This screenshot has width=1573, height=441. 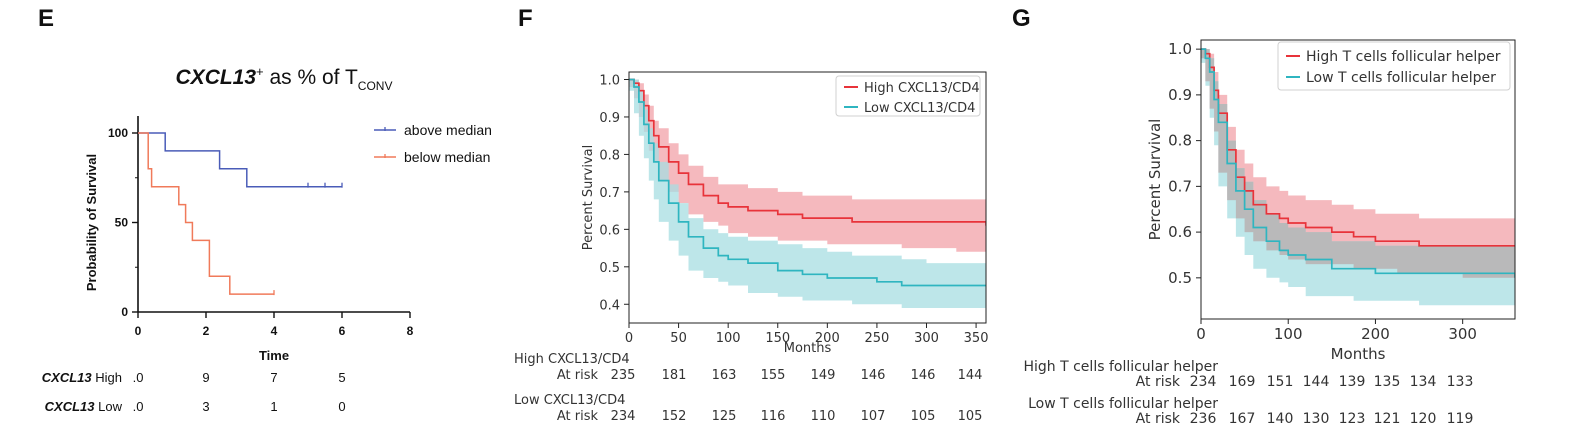 I want to click on chart-e-title-gene: CXCL13, so click(x=216, y=77).